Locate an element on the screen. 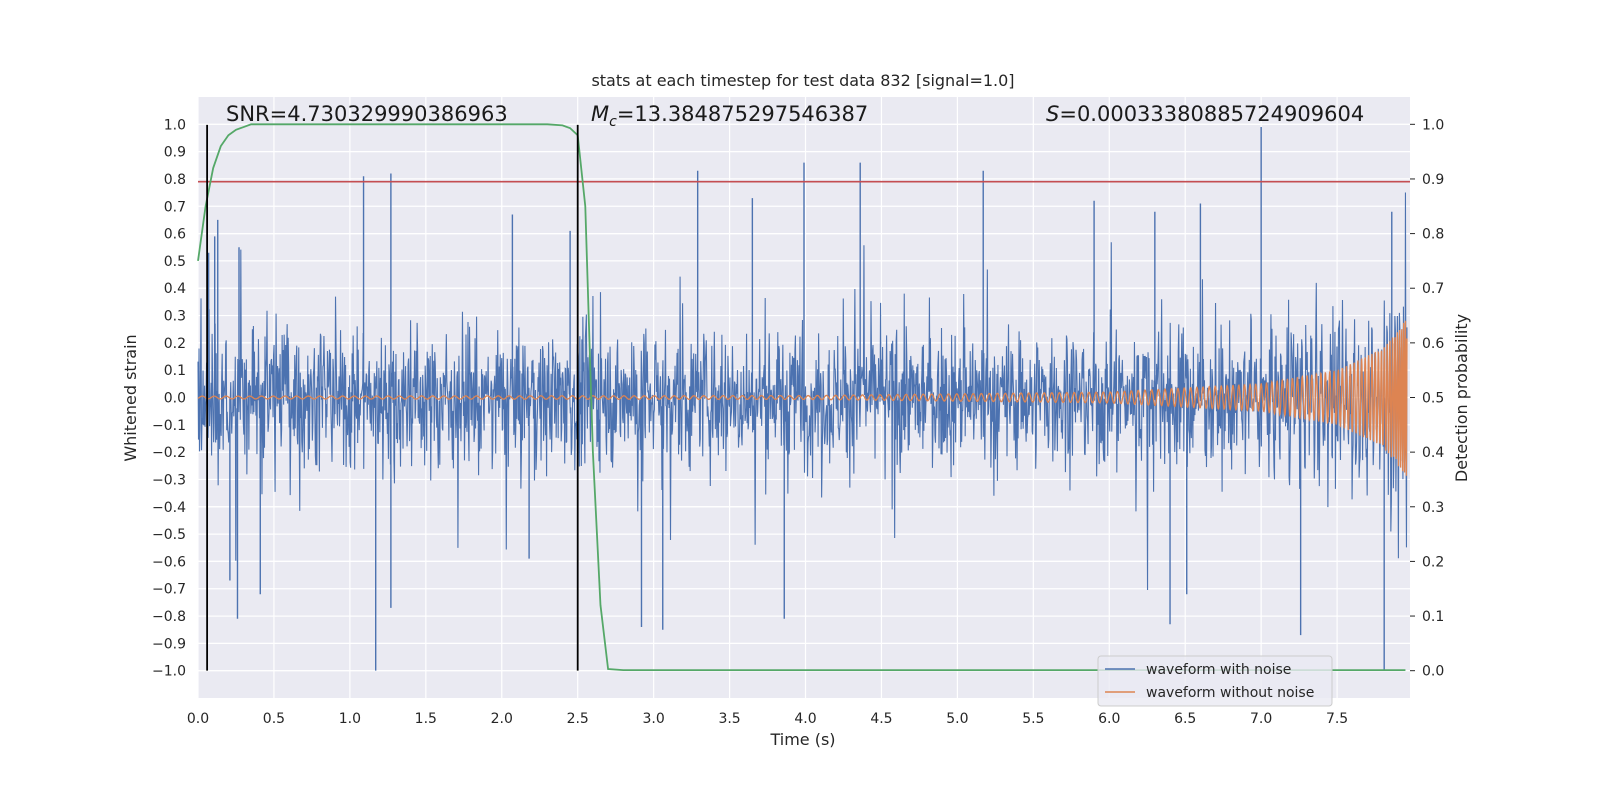 The height and width of the screenshot is (800, 1600). y-axis-label: Whitened strain is located at coordinates (130, 397).